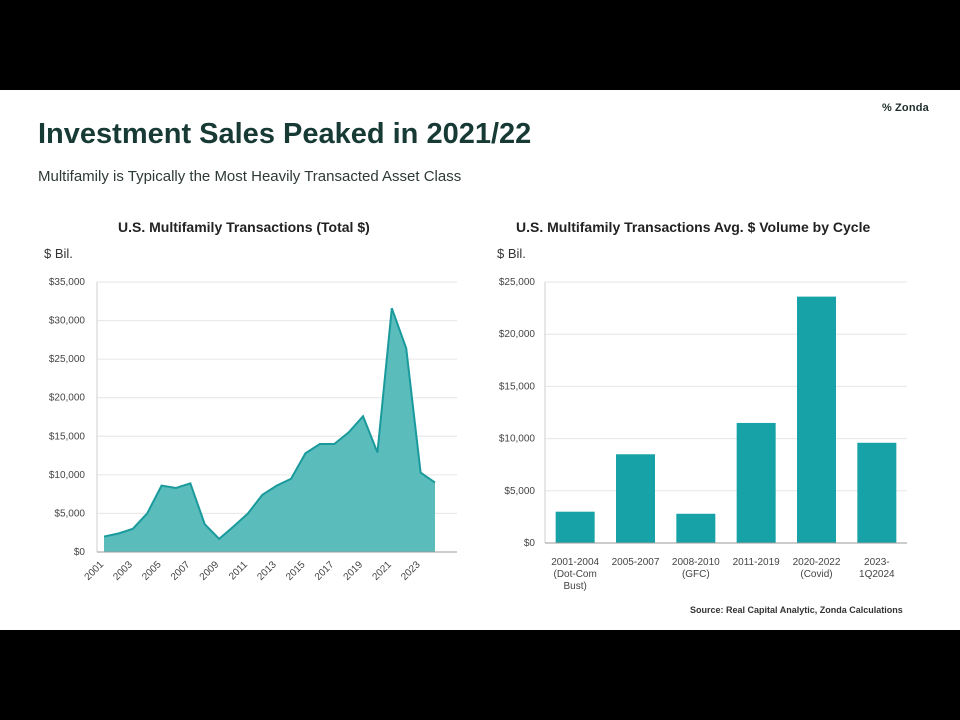  What do you see at coordinates (519, 491) in the screenshot?
I see `bar-y-tick-label: $5,000` at bounding box center [519, 491].